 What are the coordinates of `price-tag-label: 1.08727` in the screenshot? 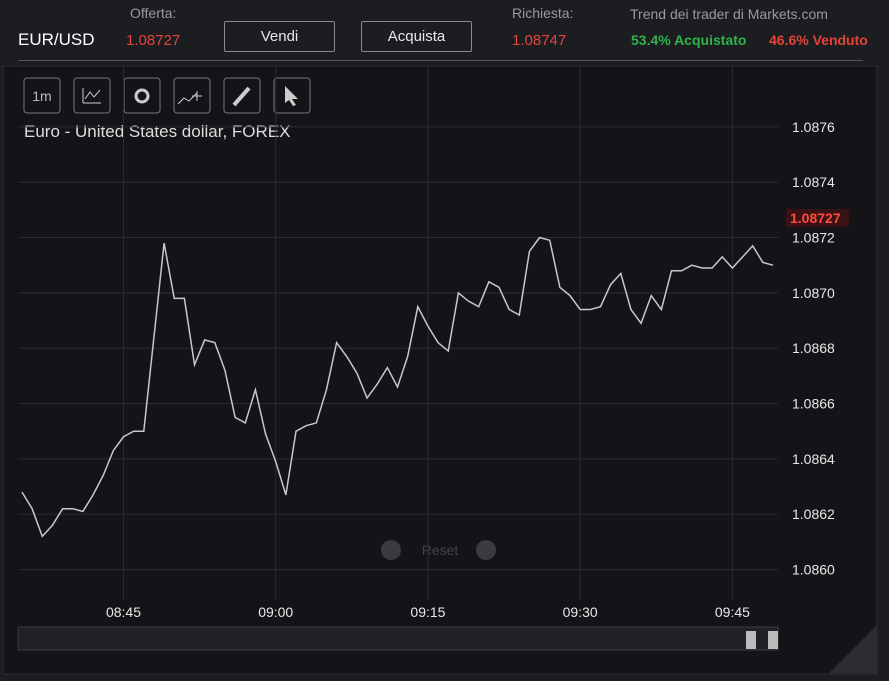 It's located at (815, 218).